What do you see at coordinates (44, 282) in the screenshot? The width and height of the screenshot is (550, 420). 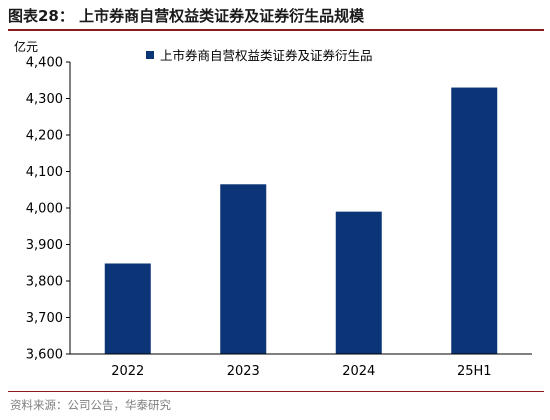 I see `y-tick-label: 3,800` at bounding box center [44, 282].